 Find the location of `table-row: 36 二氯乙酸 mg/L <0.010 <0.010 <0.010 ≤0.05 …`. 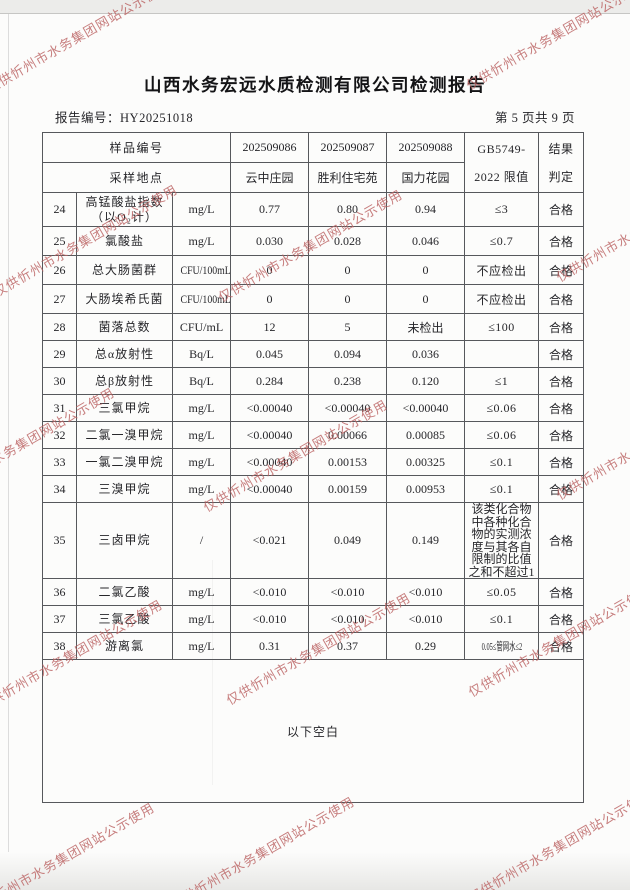

table-row: 36 二氯乙酸 mg/L <0.010 <0.010 <0.010 ≤0.05 … is located at coordinates (313, 592).